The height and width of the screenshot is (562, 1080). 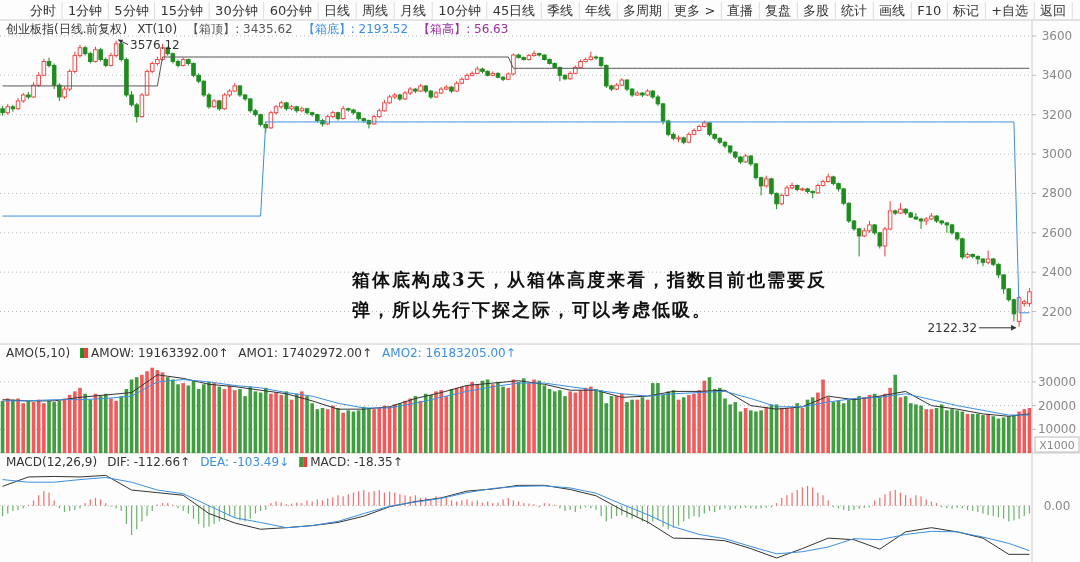 I want to click on text: 返回, so click(x=1053, y=10).